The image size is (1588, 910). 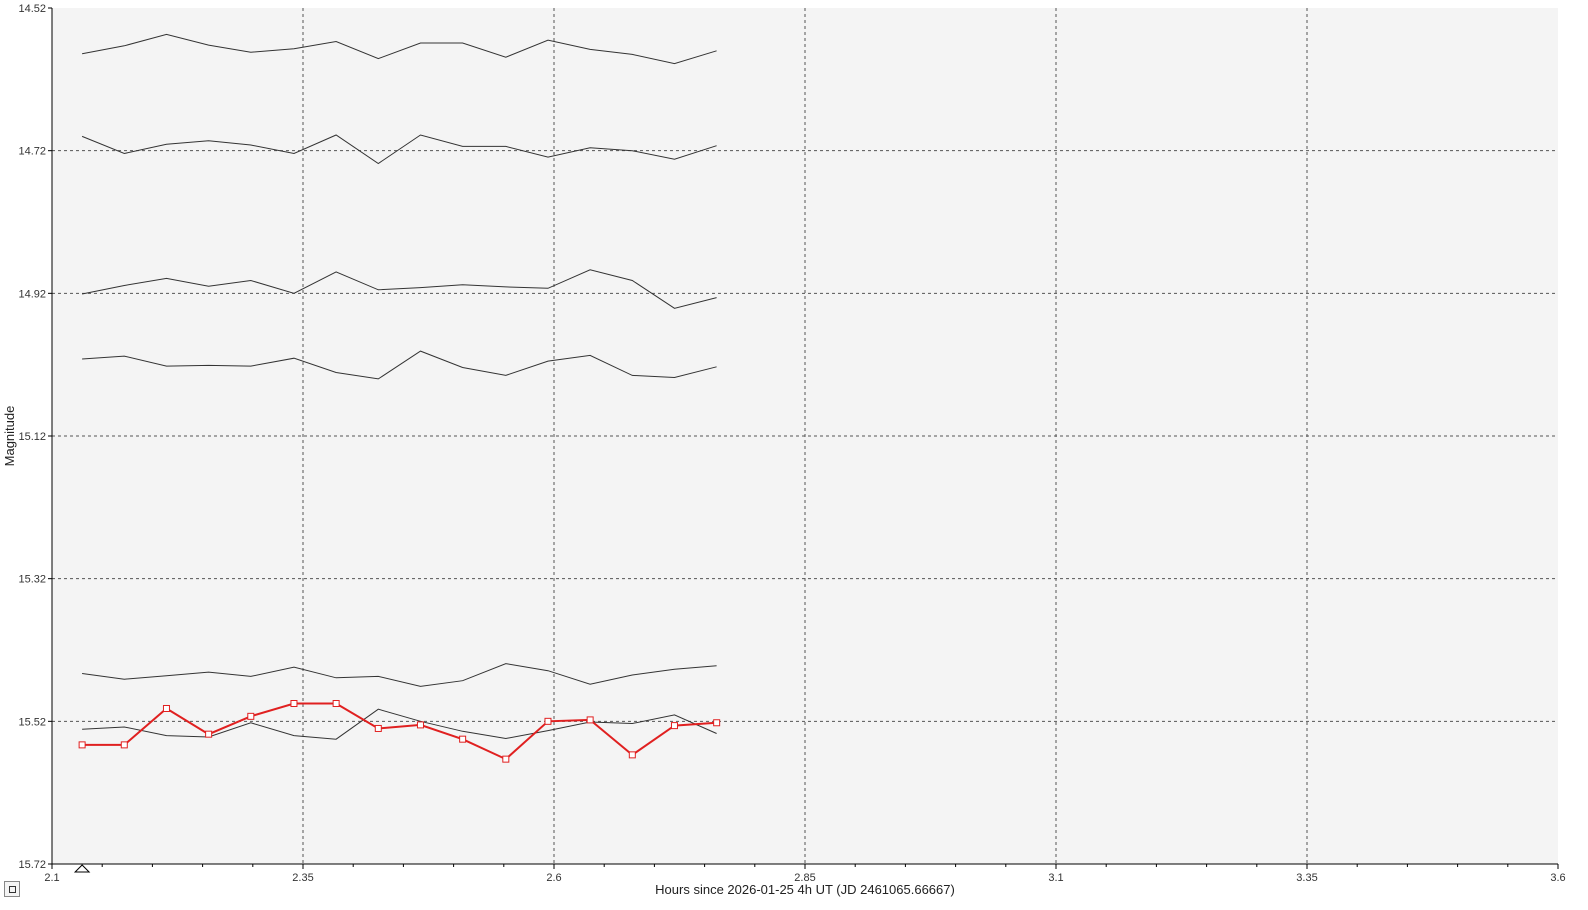 I want to click on x-tick-label: 2.85, so click(x=804, y=878).